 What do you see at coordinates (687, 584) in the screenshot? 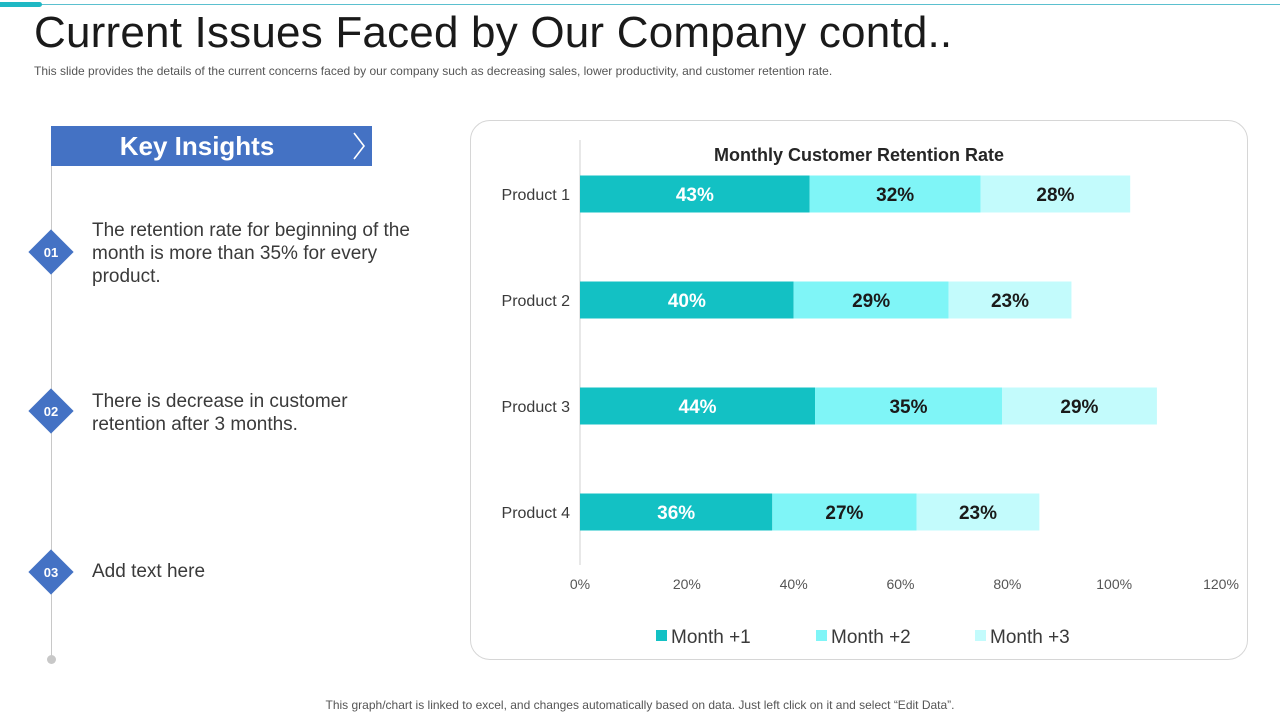
I see `x-tick-label: 20%` at bounding box center [687, 584].